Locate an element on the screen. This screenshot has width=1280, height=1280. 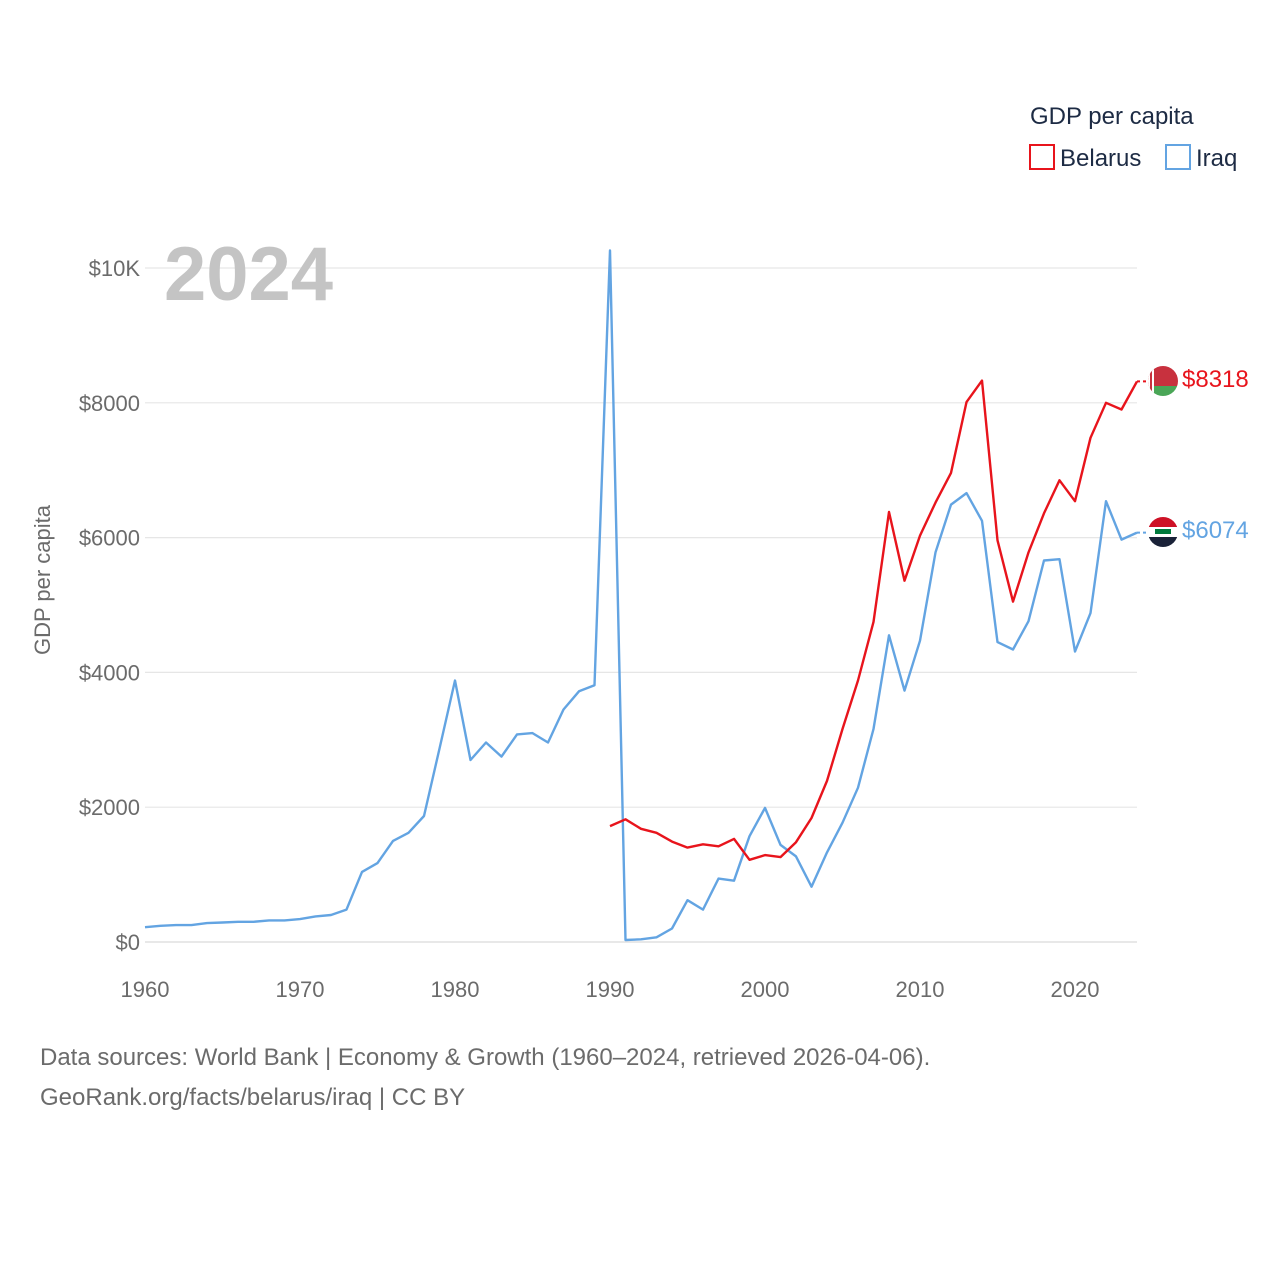
y-tick-label: $8000 is located at coordinates (109, 403).